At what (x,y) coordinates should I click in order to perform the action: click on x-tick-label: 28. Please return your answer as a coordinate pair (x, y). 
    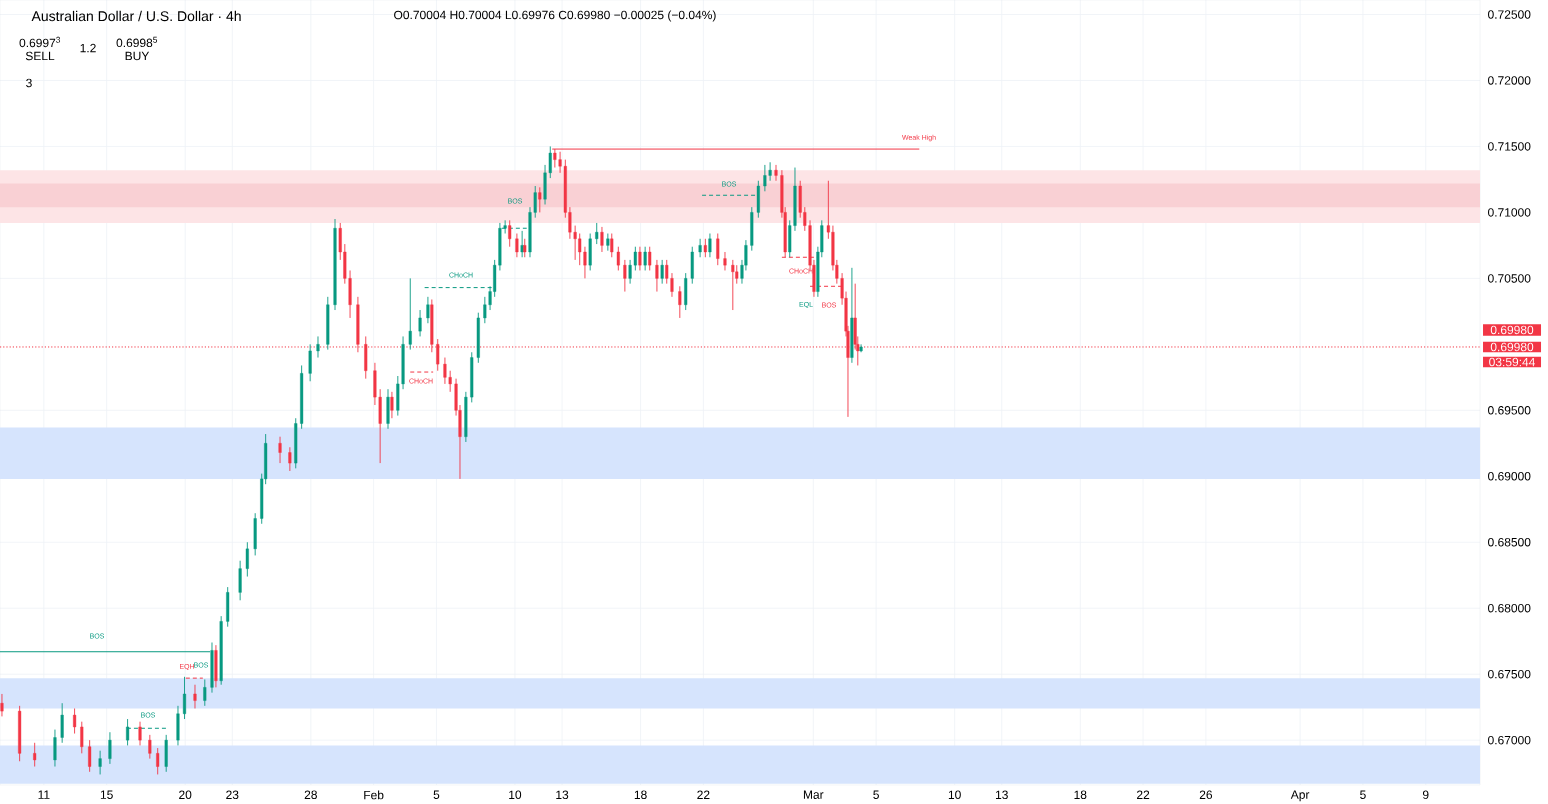
    Looking at the image, I should click on (310, 795).